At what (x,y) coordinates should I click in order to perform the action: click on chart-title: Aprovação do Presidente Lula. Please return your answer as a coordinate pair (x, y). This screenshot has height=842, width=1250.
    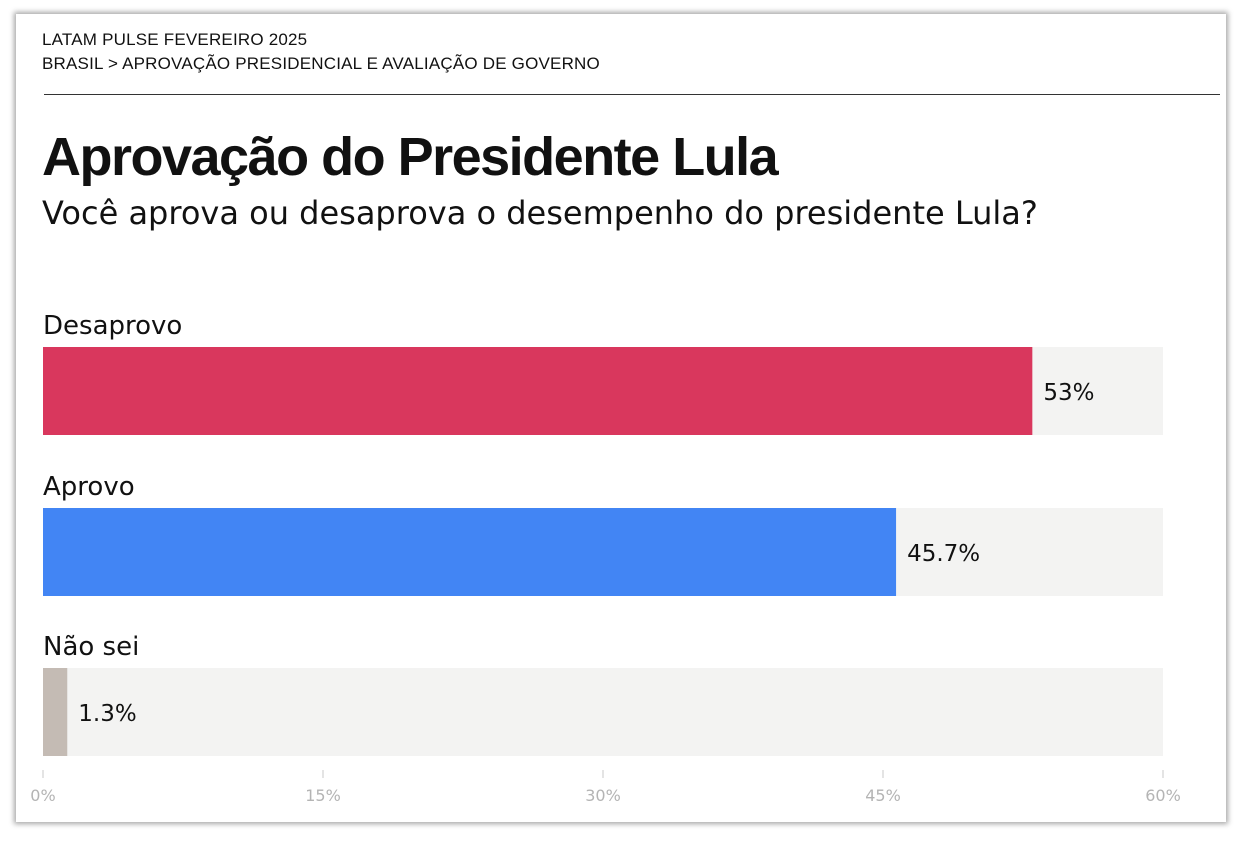
    Looking at the image, I should click on (410, 157).